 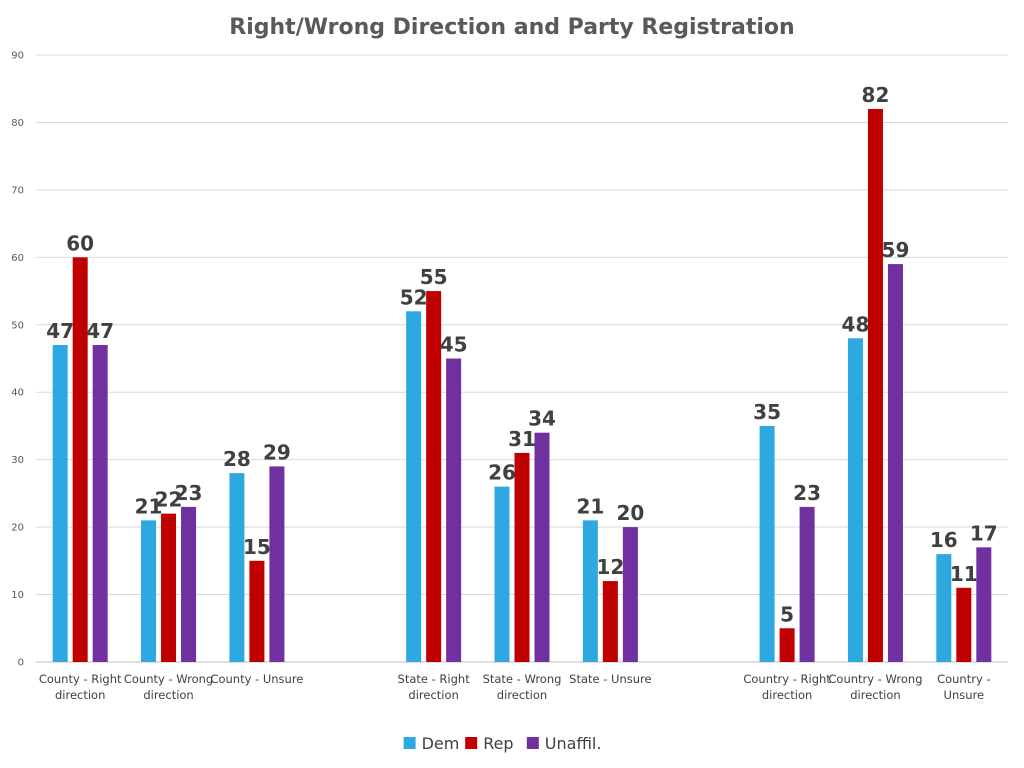 I want to click on data-label: 5, so click(x=787, y=614).